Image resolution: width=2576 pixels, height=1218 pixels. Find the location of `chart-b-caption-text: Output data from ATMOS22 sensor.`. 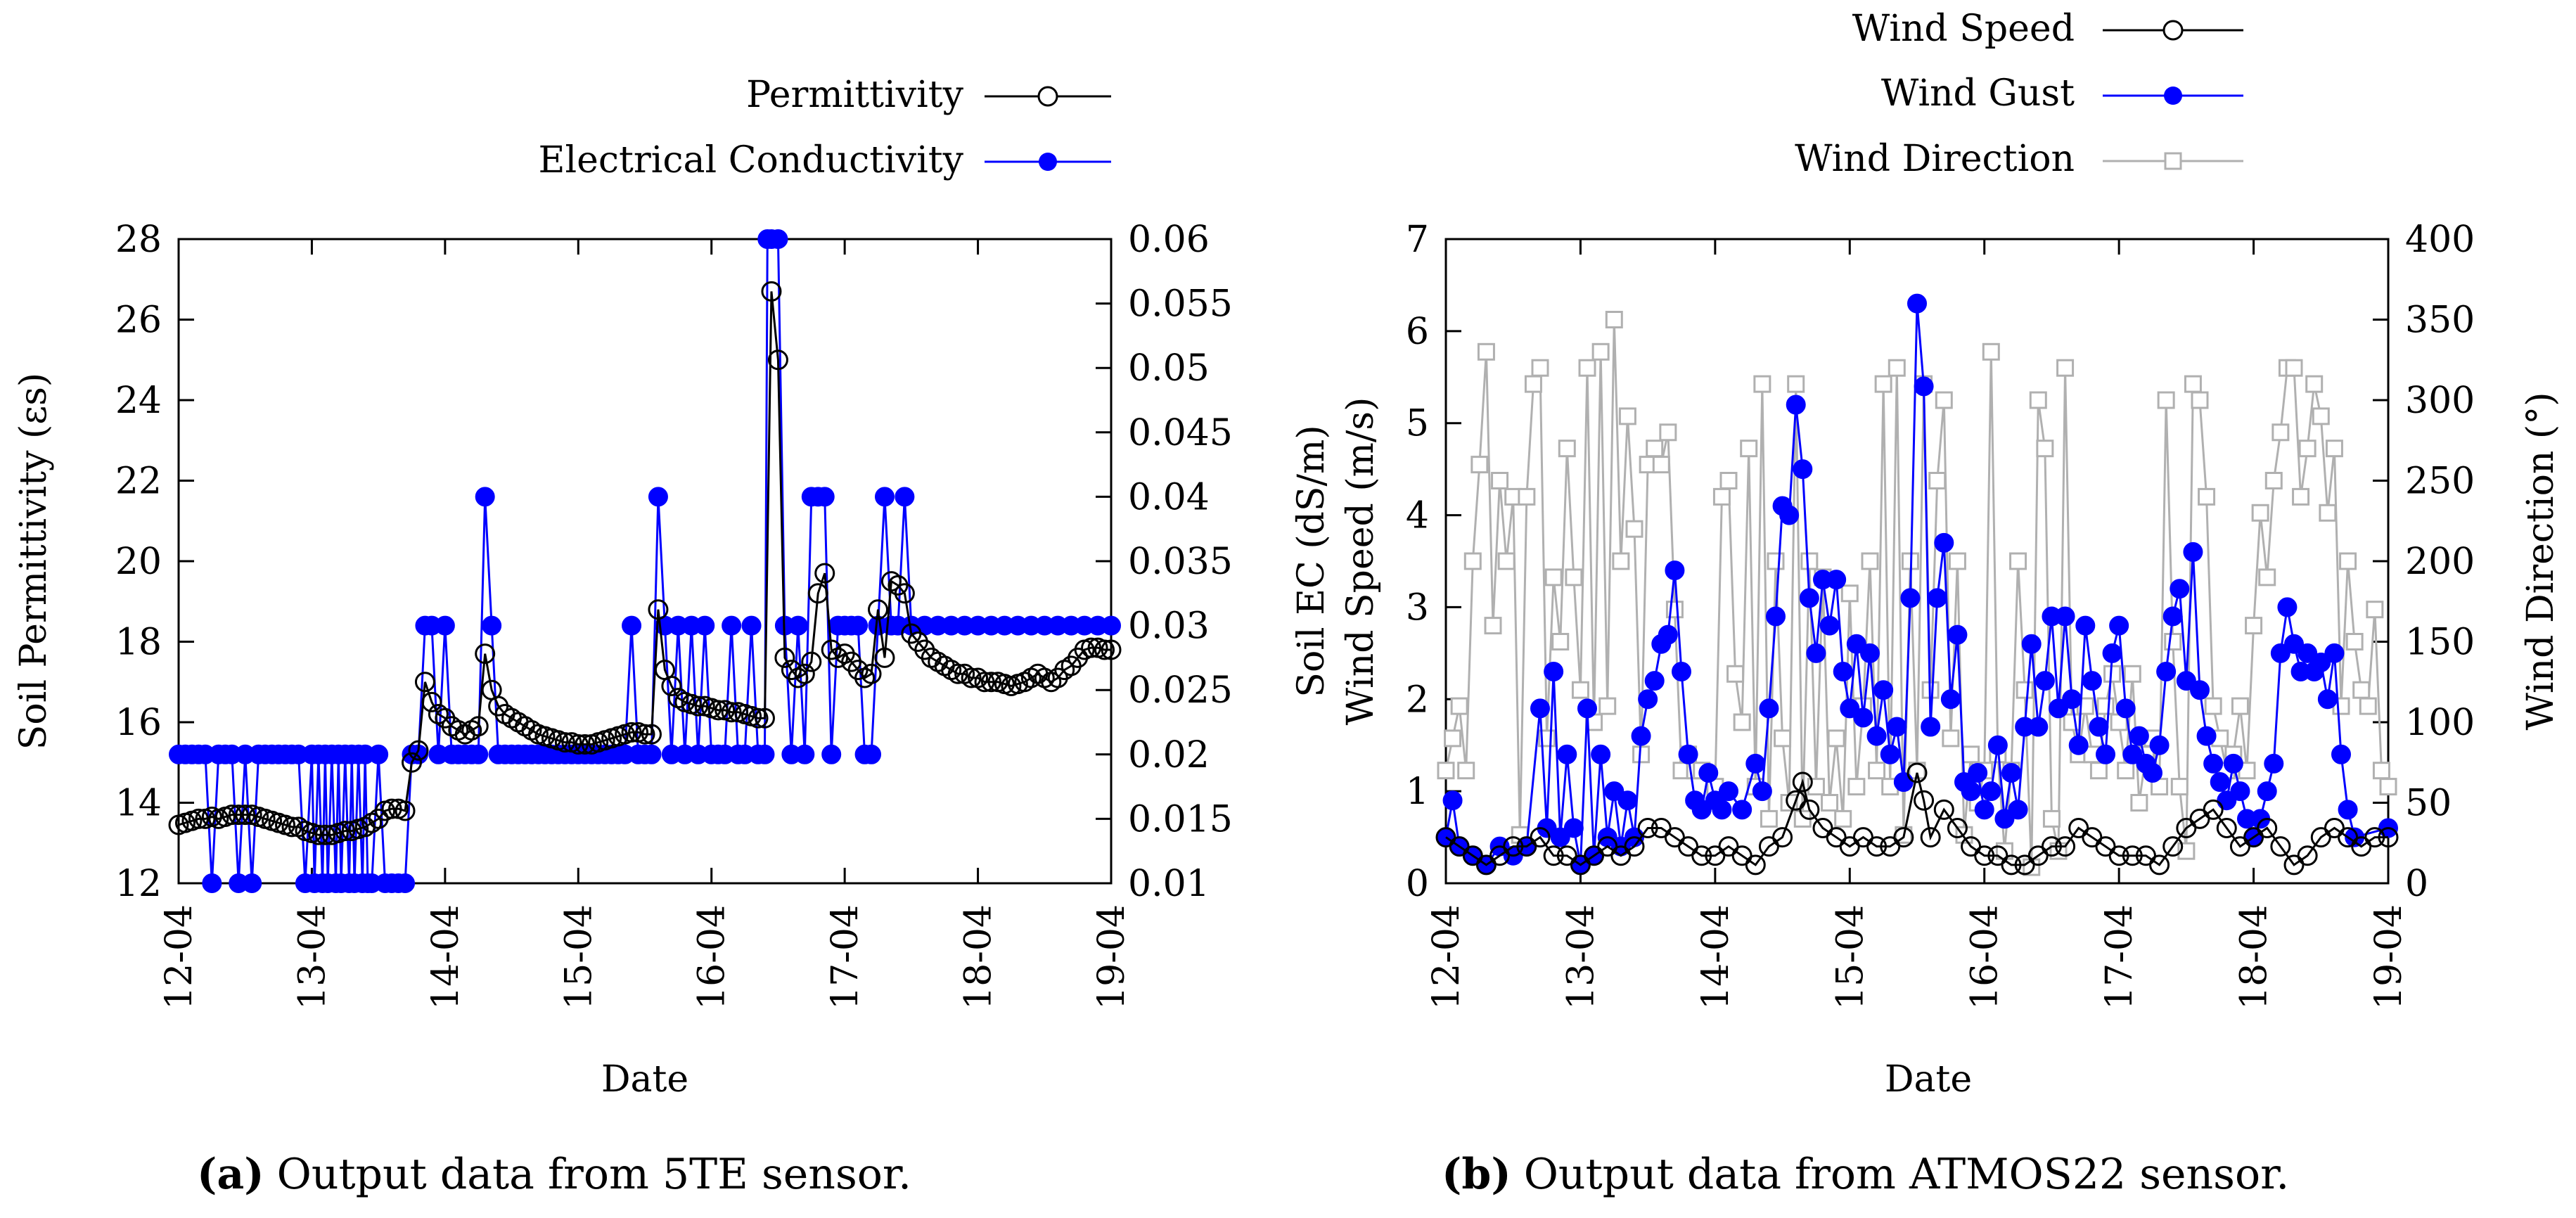

chart-b-caption-text: Output data from ATMOS22 sensor. is located at coordinates (1907, 1174).